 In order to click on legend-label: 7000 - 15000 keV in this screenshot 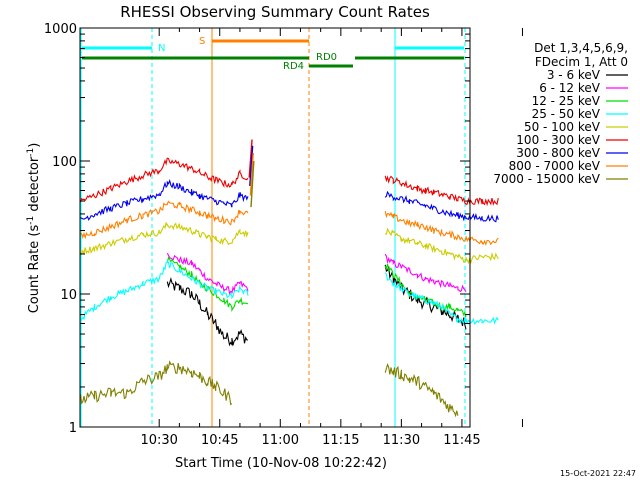, I will do `click(546, 179)`.